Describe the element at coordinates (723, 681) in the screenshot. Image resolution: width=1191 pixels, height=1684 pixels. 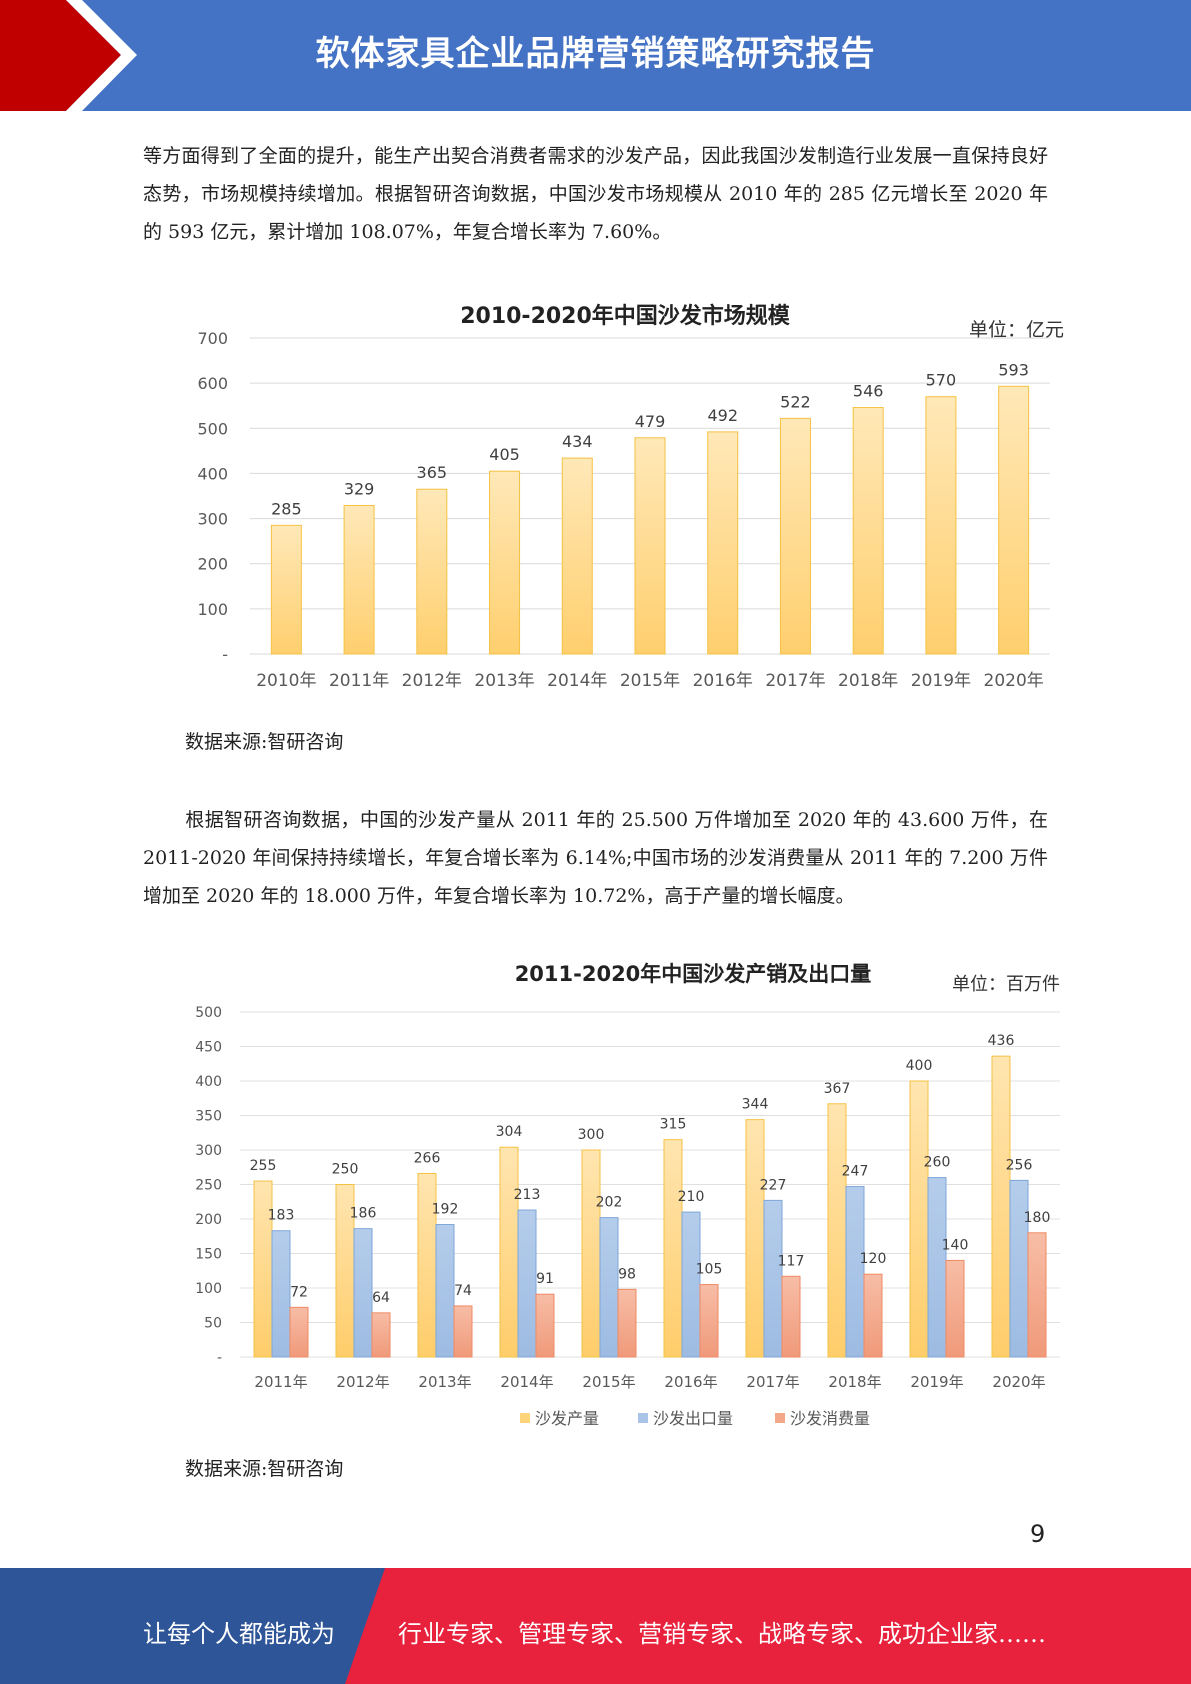
I see `chart1-x-tick: 2016年` at that location.